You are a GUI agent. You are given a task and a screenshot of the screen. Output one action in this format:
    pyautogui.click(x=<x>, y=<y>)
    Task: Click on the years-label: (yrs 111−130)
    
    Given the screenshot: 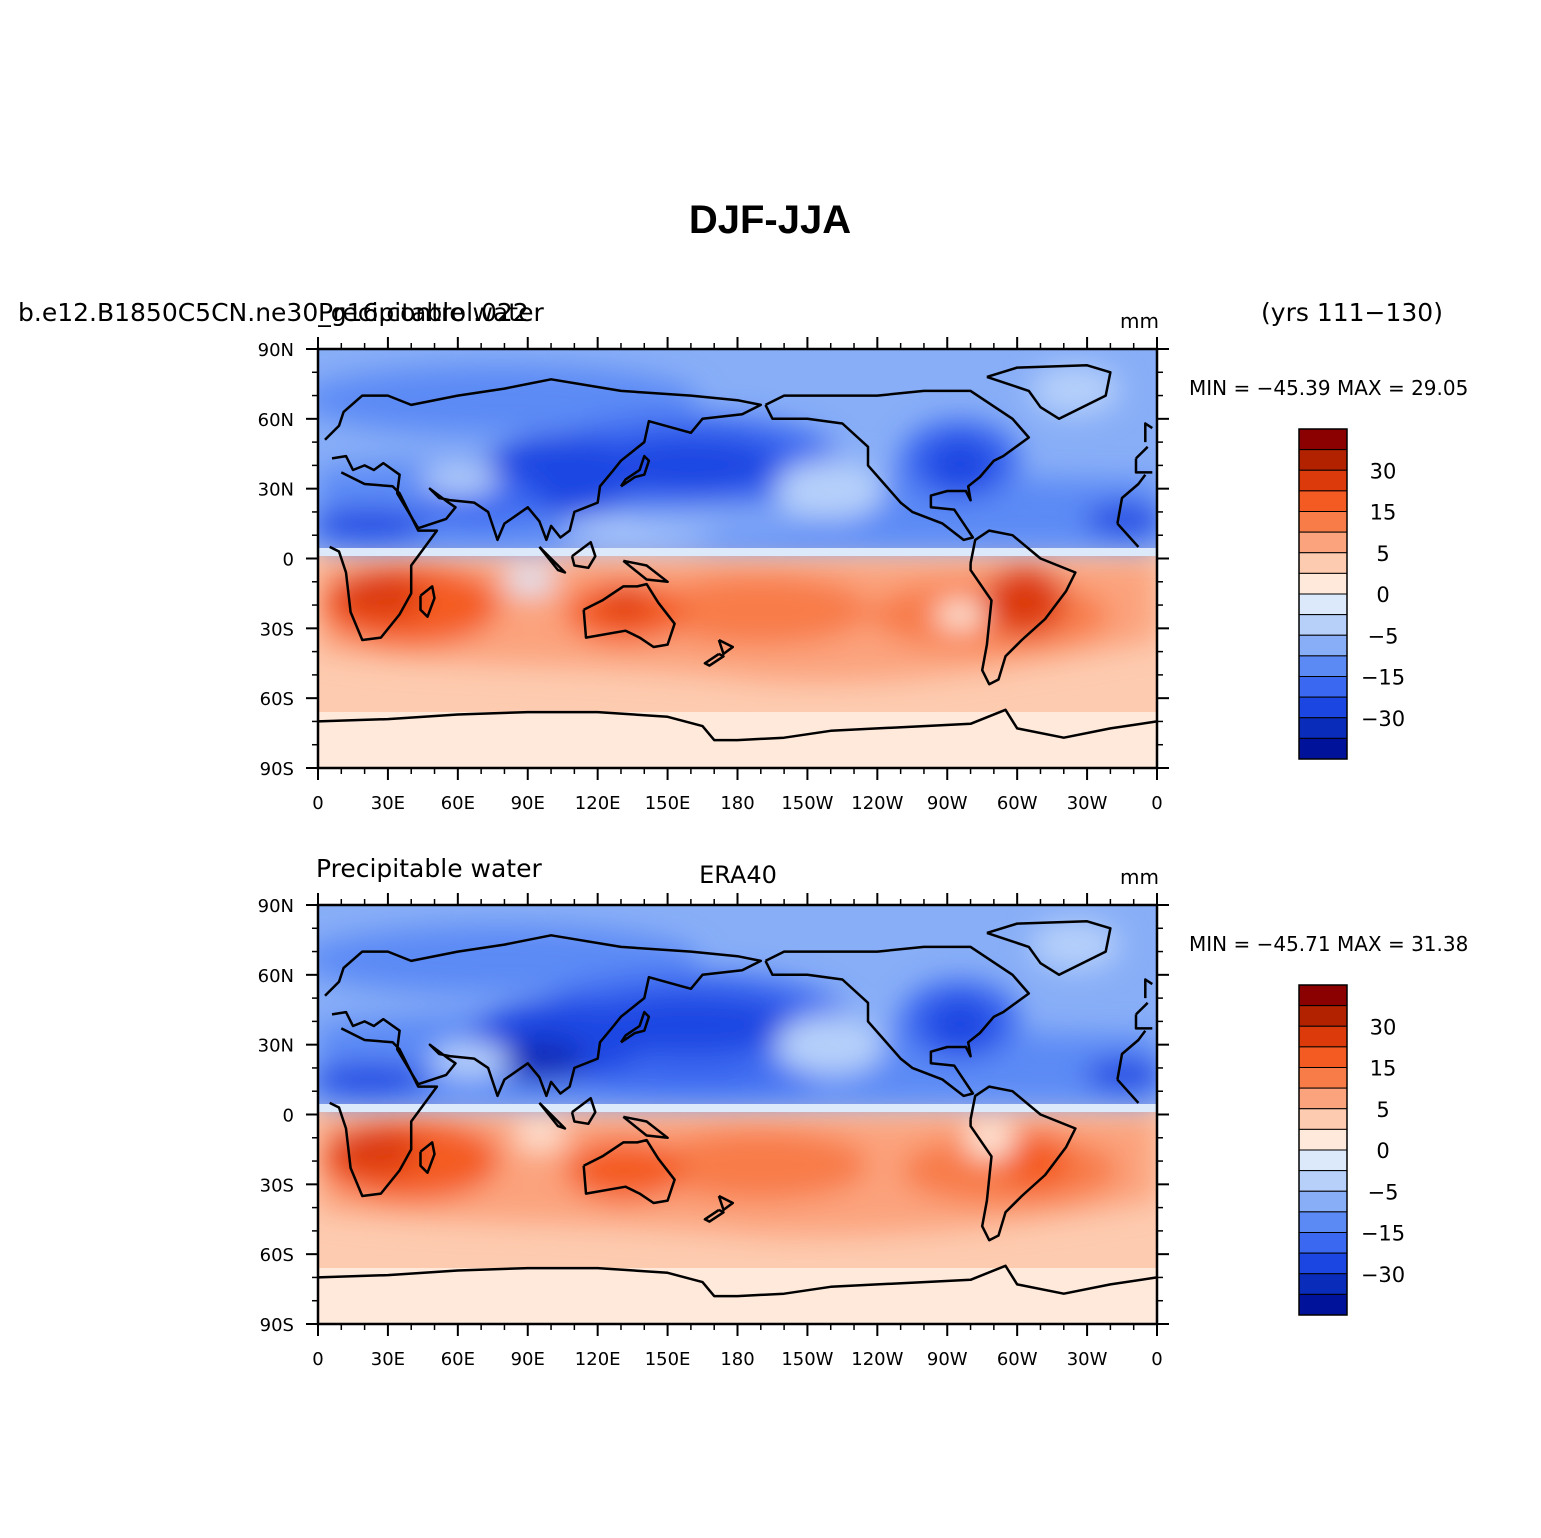 What is the action you would take?
    pyautogui.click(x=1352, y=312)
    